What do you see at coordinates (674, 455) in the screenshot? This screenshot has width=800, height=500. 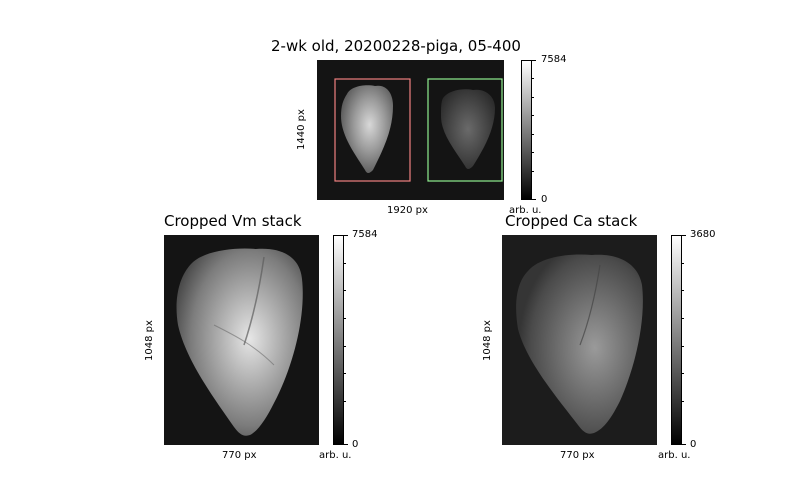 I see `ca-colorbar-unit: arb. u.` at bounding box center [674, 455].